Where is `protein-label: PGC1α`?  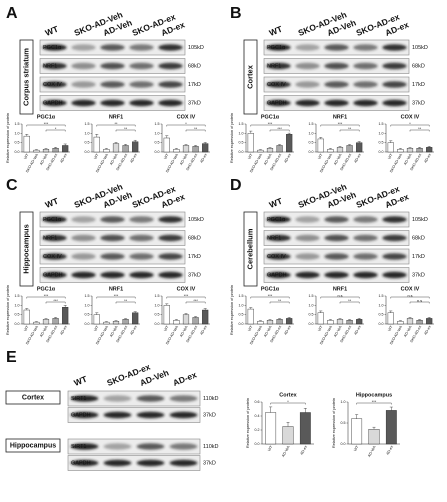 protein-label: PGC1α is located at coordinates (276, 48).